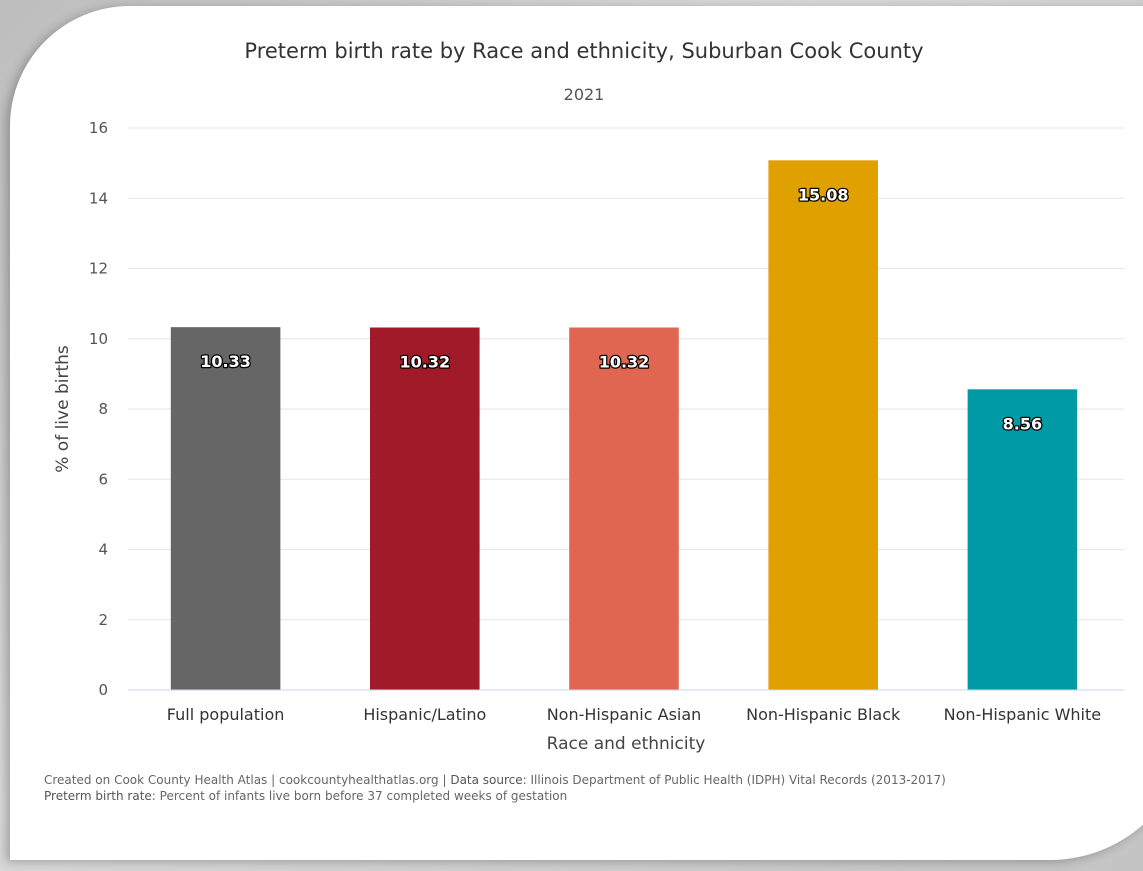  I want to click on bar-value-label: 15.08, so click(823, 194).